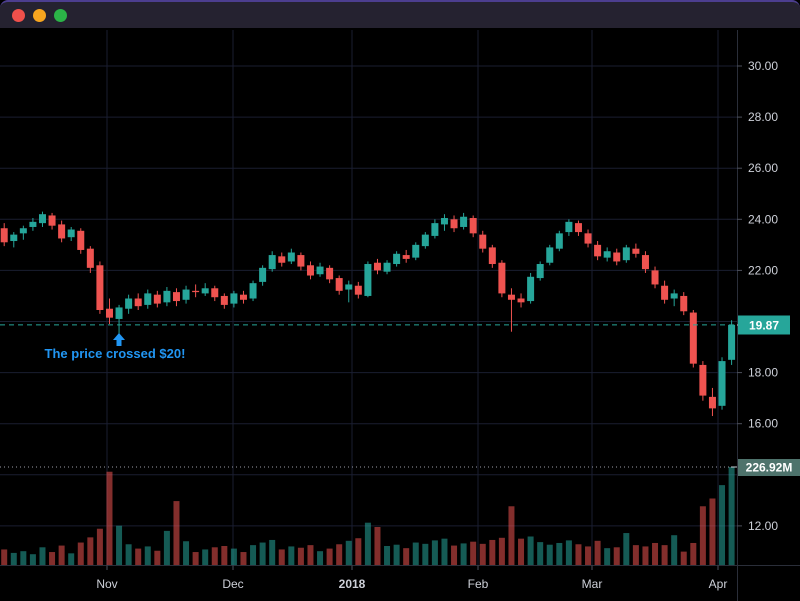  I want to click on arrow-up-icon, so click(119, 339).